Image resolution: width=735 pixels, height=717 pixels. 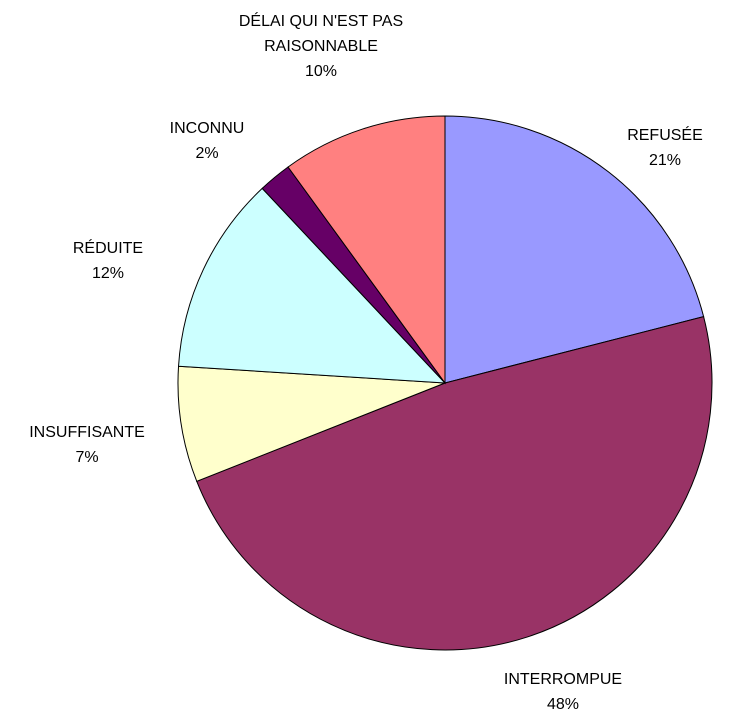 What do you see at coordinates (563, 704) in the screenshot?
I see `value-label: 48%` at bounding box center [563, 704].